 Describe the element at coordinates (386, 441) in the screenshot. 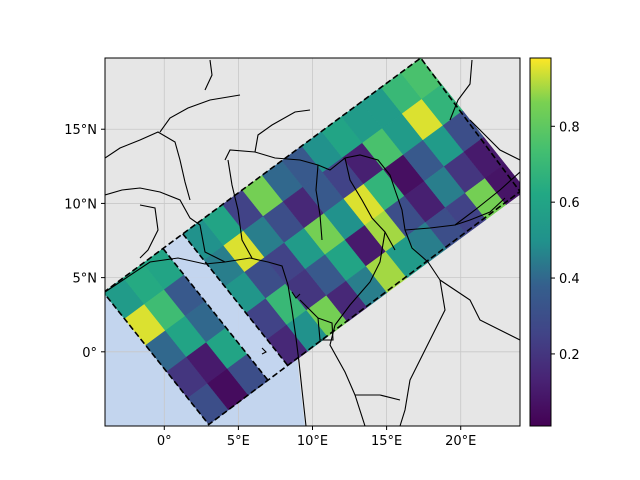

I see `x-tick-label: 15°E` at that location.